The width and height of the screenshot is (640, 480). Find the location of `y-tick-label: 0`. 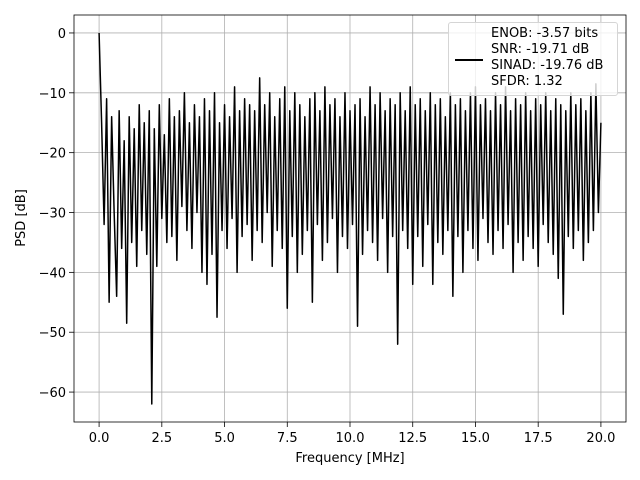

y-tick-label: 0 is located at coordinates (62, 34).